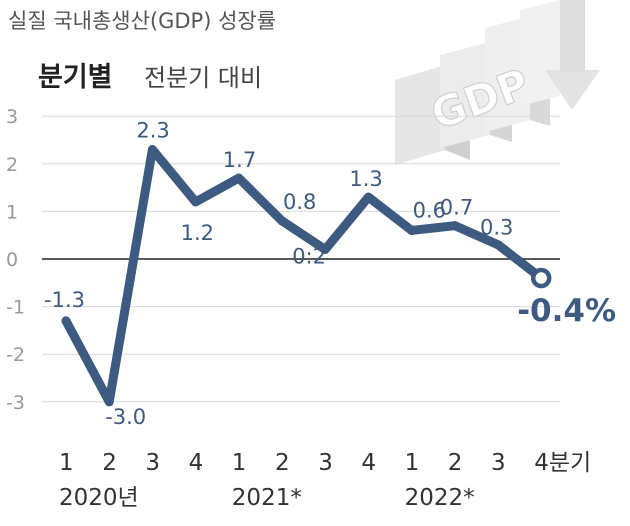 Image resolution: width=630 pixels, height=526 pixels. What do you see at coordinates (75, 77) in the screenshot?
I see `subtitle-bold: 분기별` at bounding box center [75, 77].